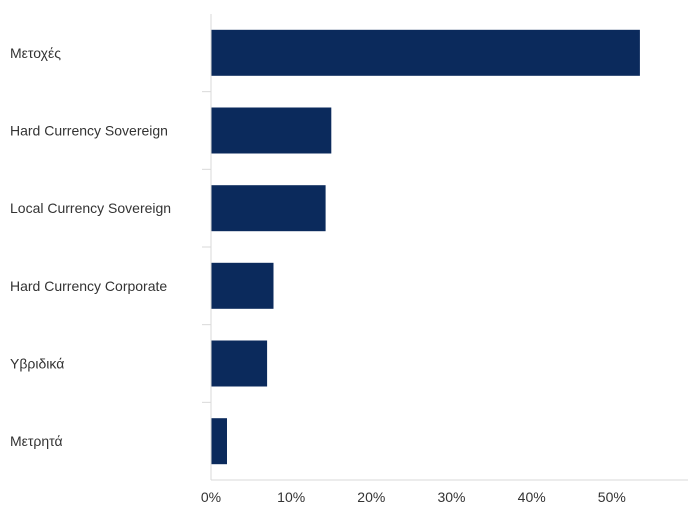 This screenshot has height=508, width=690. Describe the element at coordinates (90, 208) in the screenshot. I see `category-label-2: Local Currency Sovereign` at that location.